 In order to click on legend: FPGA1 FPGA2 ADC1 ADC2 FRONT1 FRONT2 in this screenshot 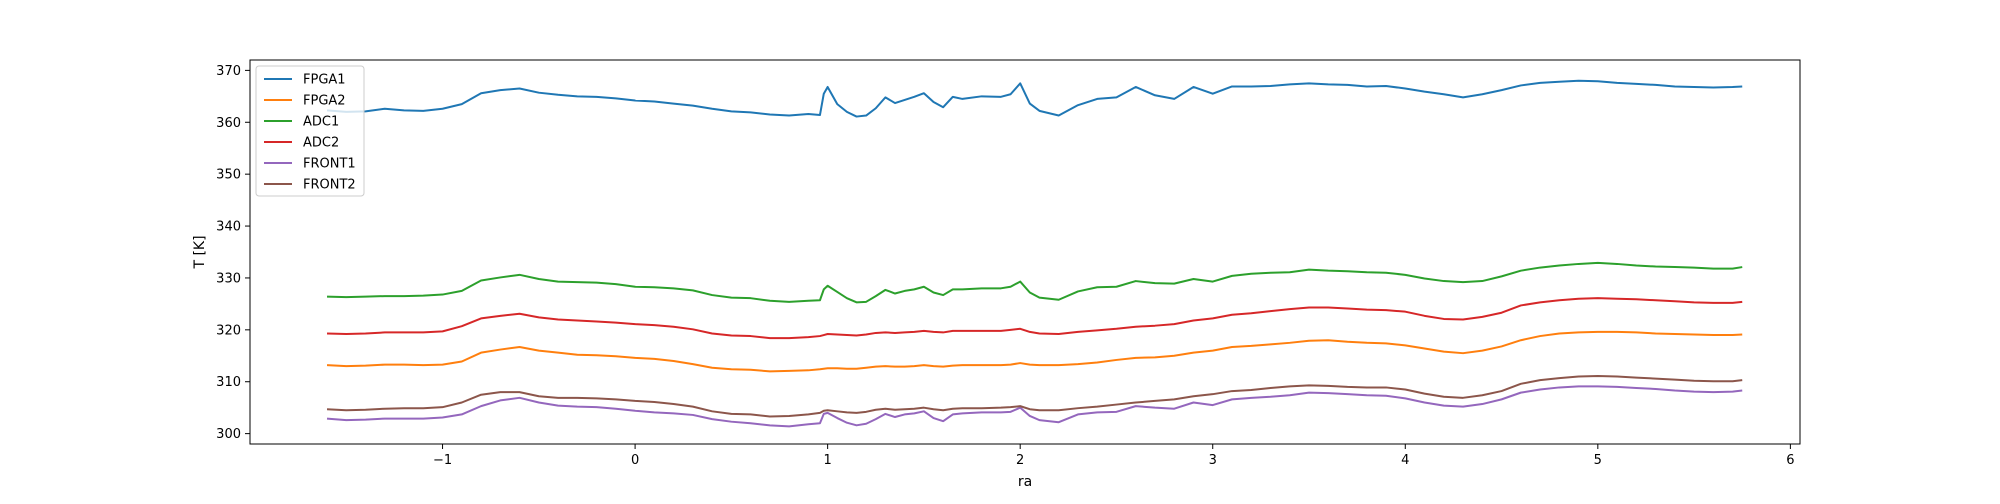, I will do `click(310, 131)`.